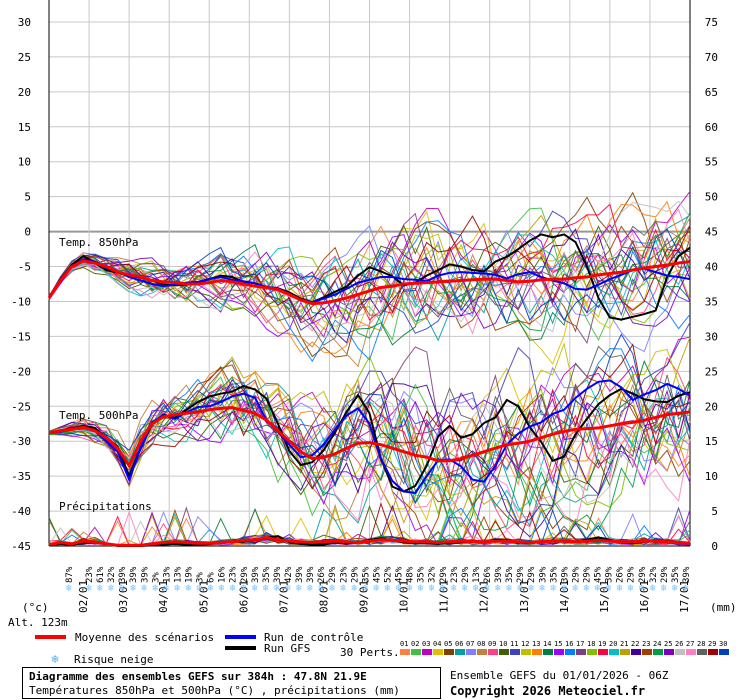  What do you see at coordinates (602, 644) in the screenshot?
I see `pert-number: 19` at bounding box center [602, 644].